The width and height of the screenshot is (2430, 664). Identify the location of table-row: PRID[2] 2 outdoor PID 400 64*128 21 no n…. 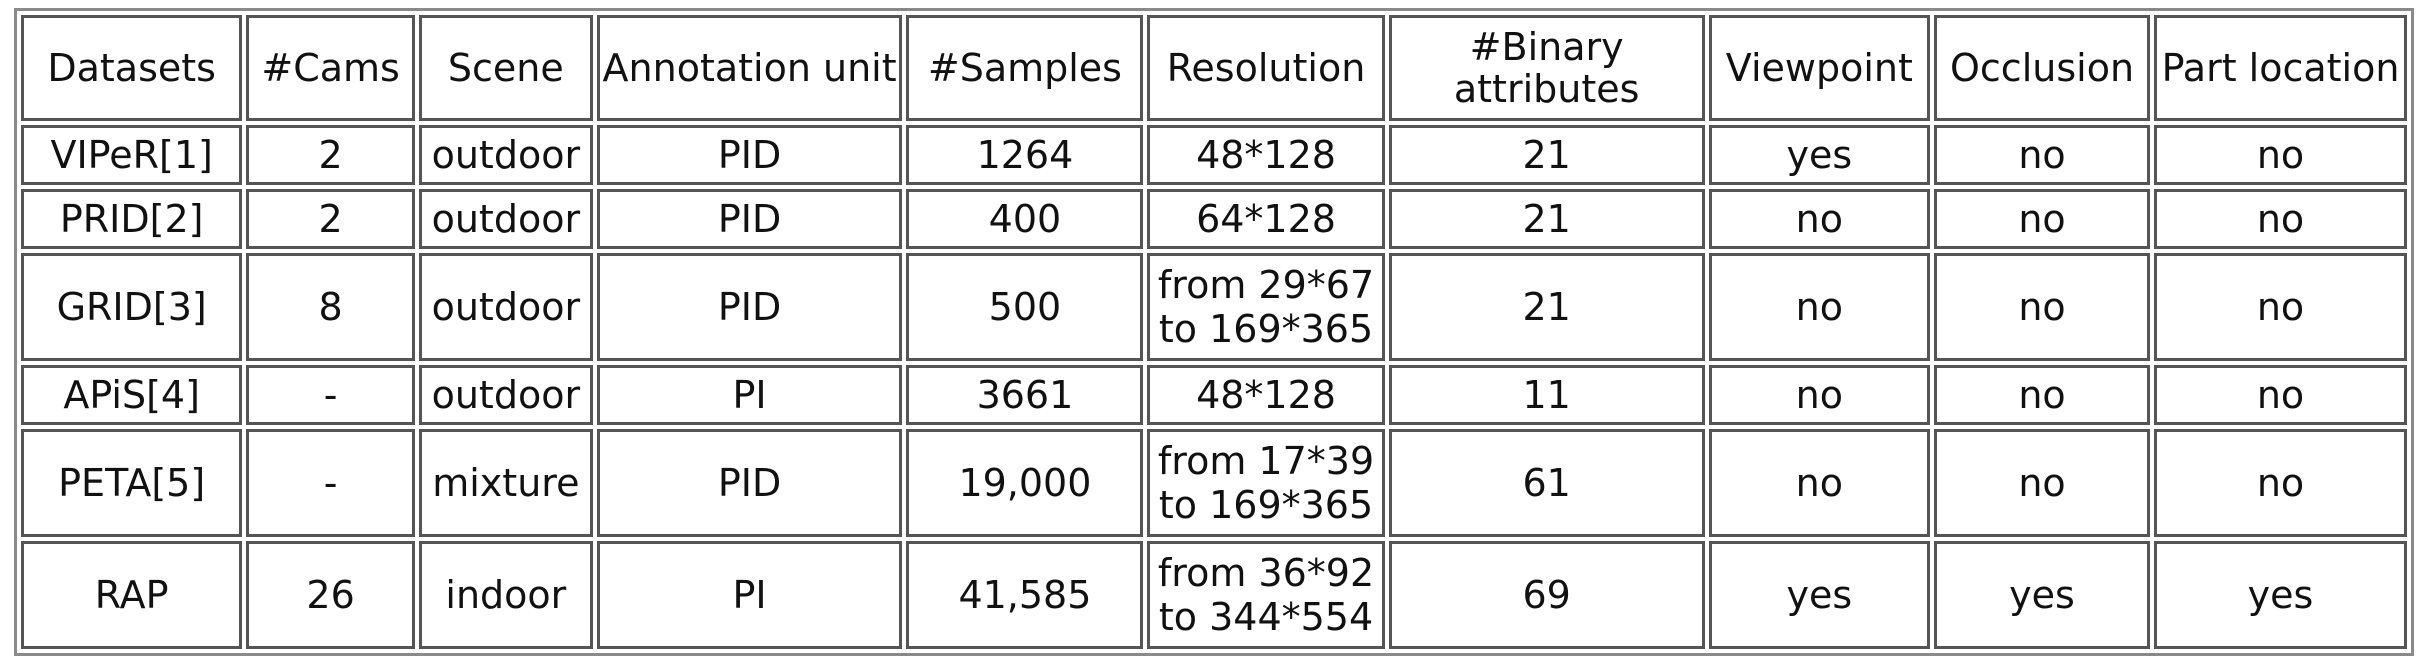
(1214, 219).